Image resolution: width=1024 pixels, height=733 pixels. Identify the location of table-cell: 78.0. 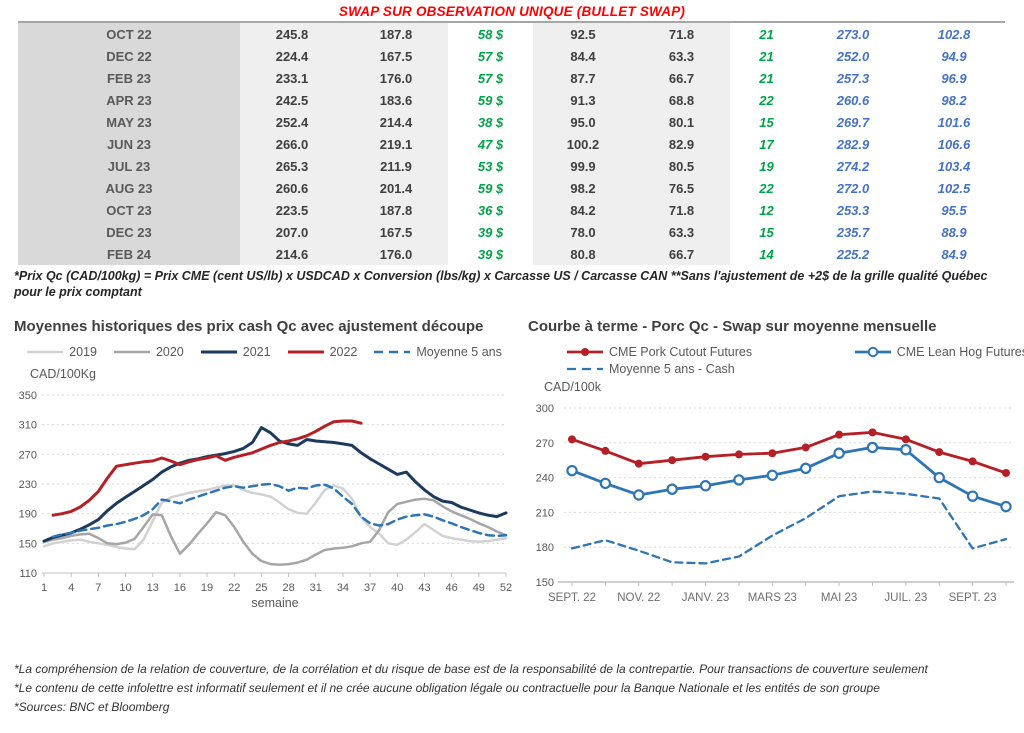
(583, 232).